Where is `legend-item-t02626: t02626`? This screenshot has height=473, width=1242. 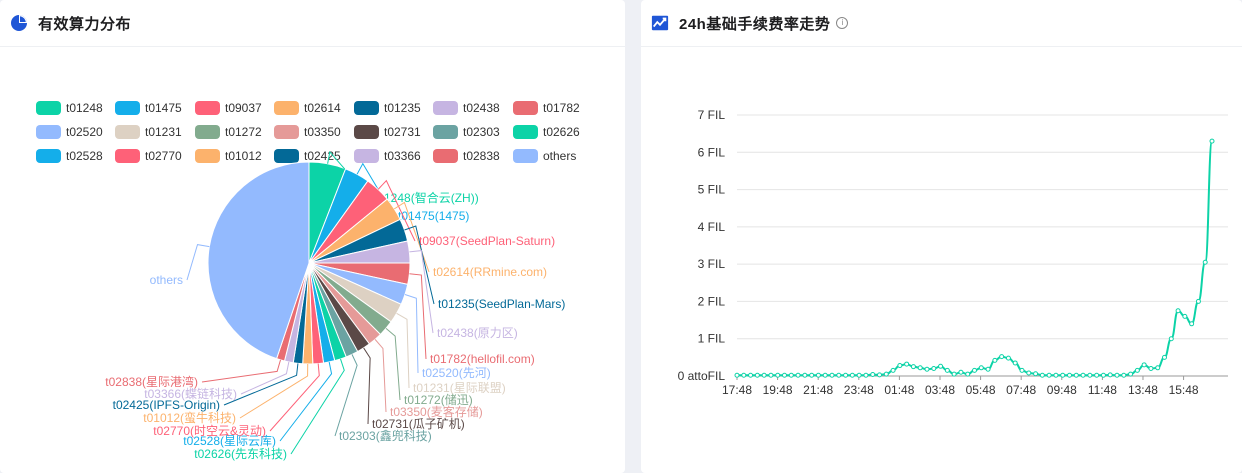
legend-item-t02626: t02626 is located at coordinates (546, 132).